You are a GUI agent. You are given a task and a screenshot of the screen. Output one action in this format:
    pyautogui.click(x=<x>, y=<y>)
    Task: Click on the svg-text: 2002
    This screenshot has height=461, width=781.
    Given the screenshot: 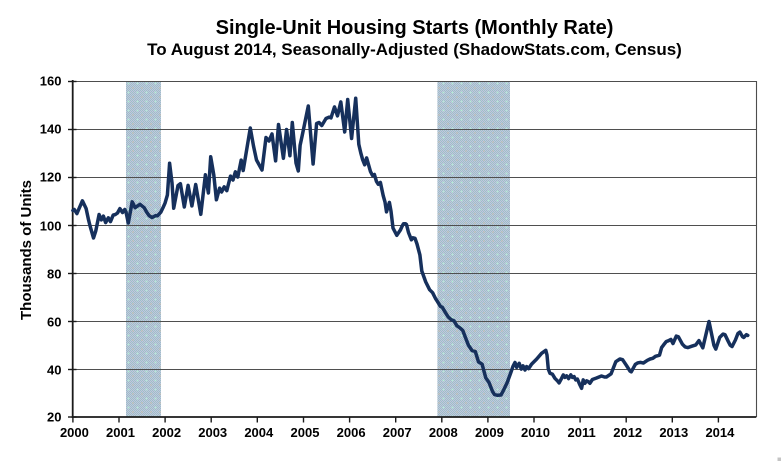 What is the action you would take?
    pyautogui.click(x=166, y=432)
    